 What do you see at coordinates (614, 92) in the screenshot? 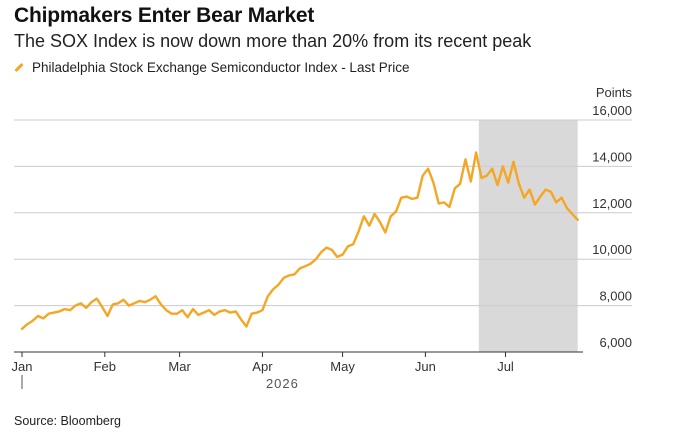
I see `y-axis-unit: Points` at bounding box center [614, 92].